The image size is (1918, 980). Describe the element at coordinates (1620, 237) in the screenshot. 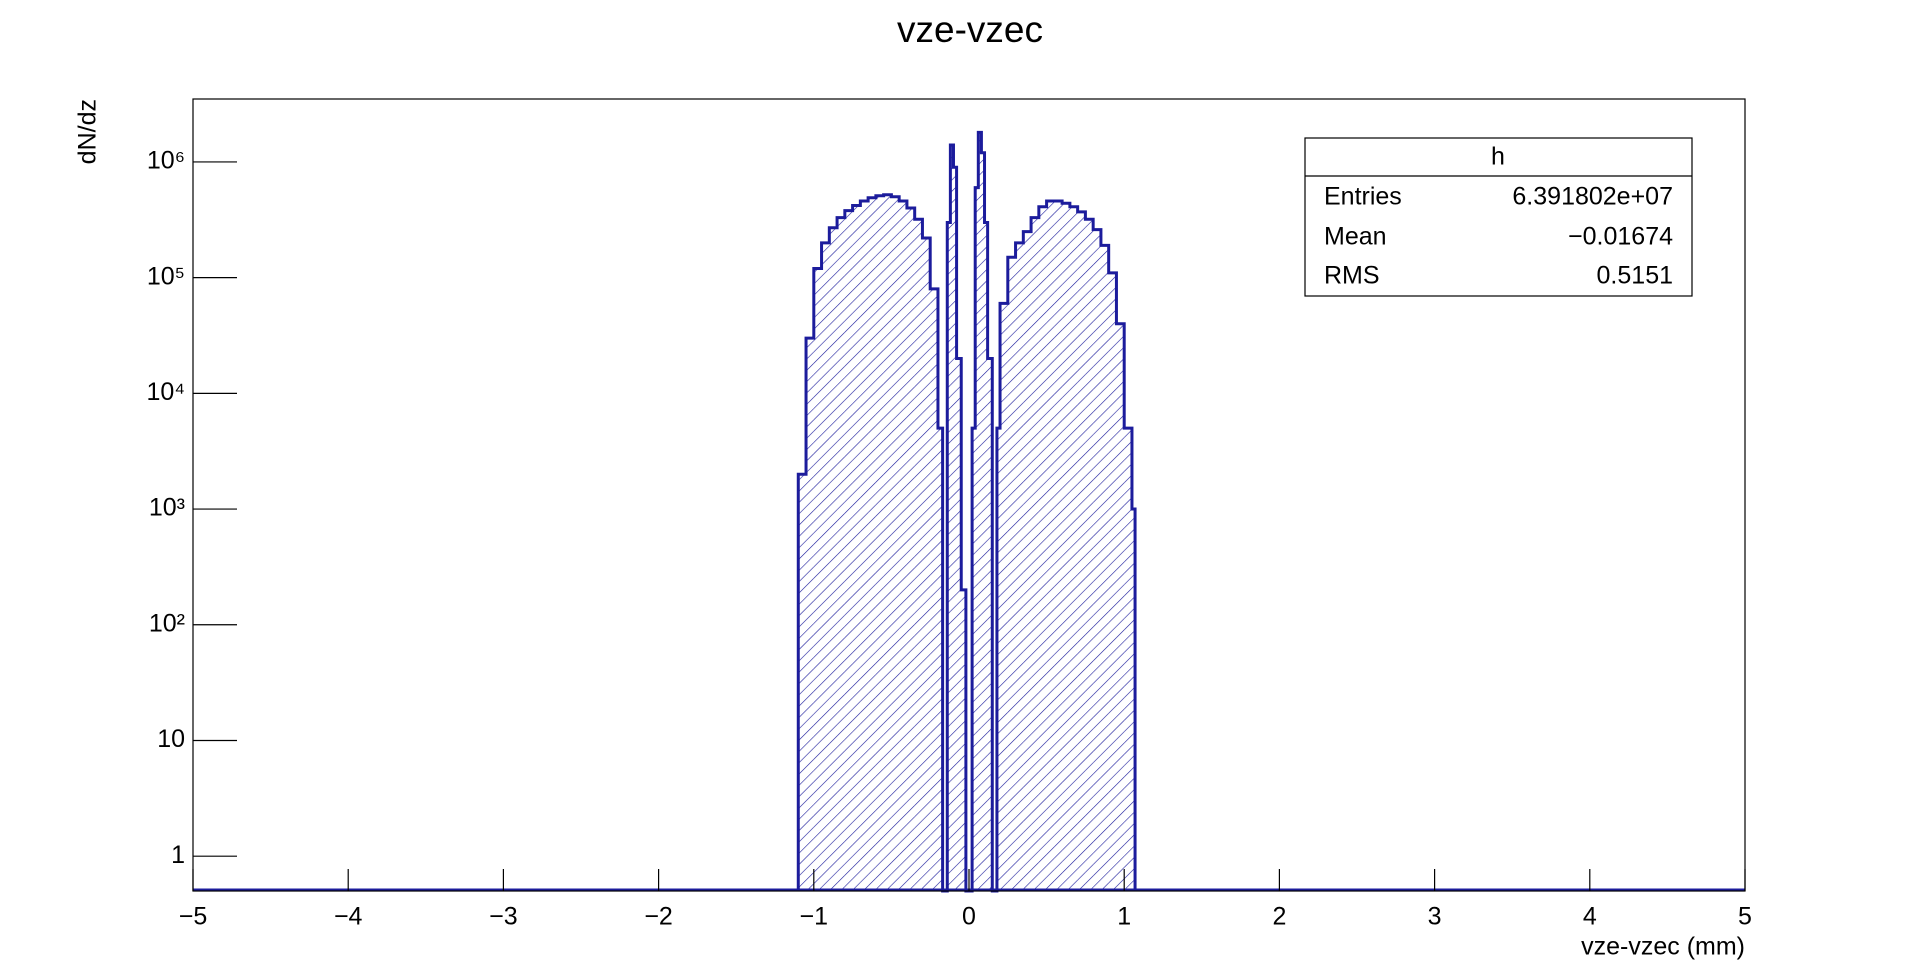

I see `stats-value: −0.01674` at that location.